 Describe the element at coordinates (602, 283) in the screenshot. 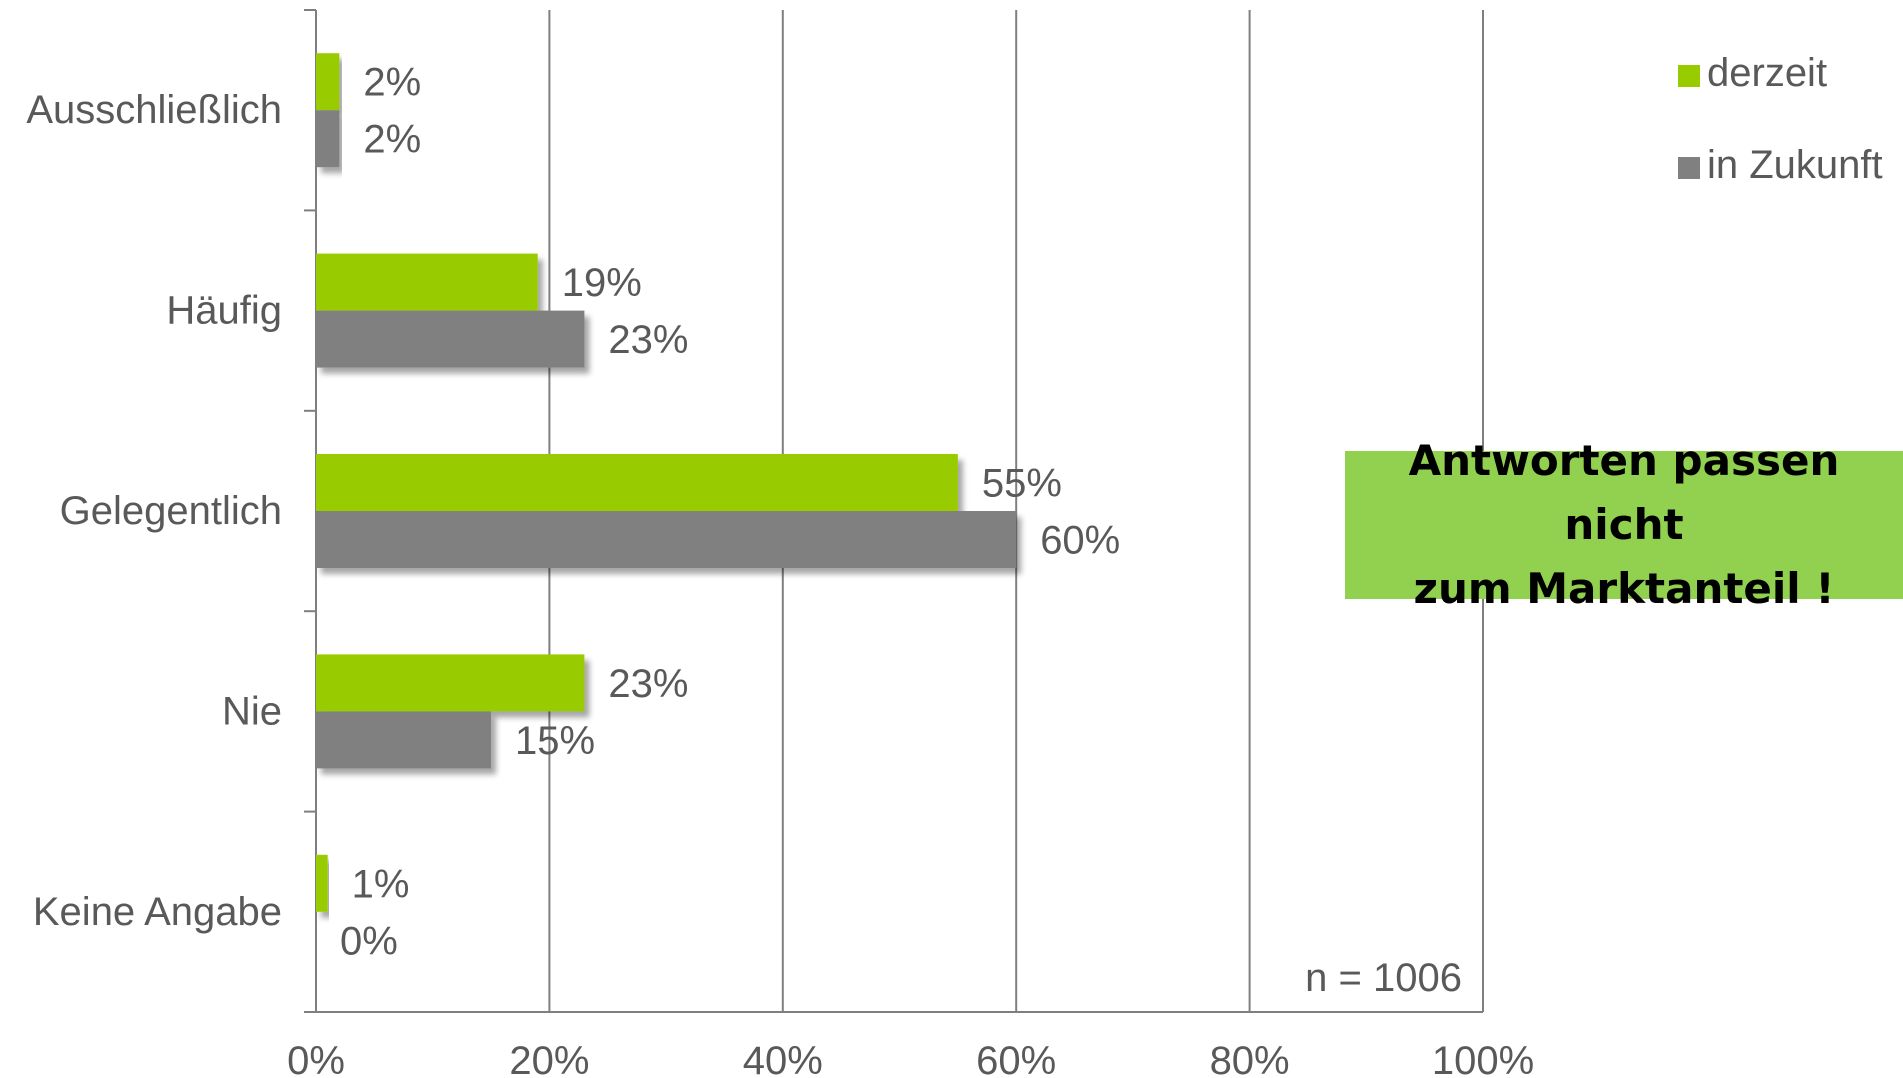

I see `data-label: 19%` at that location.